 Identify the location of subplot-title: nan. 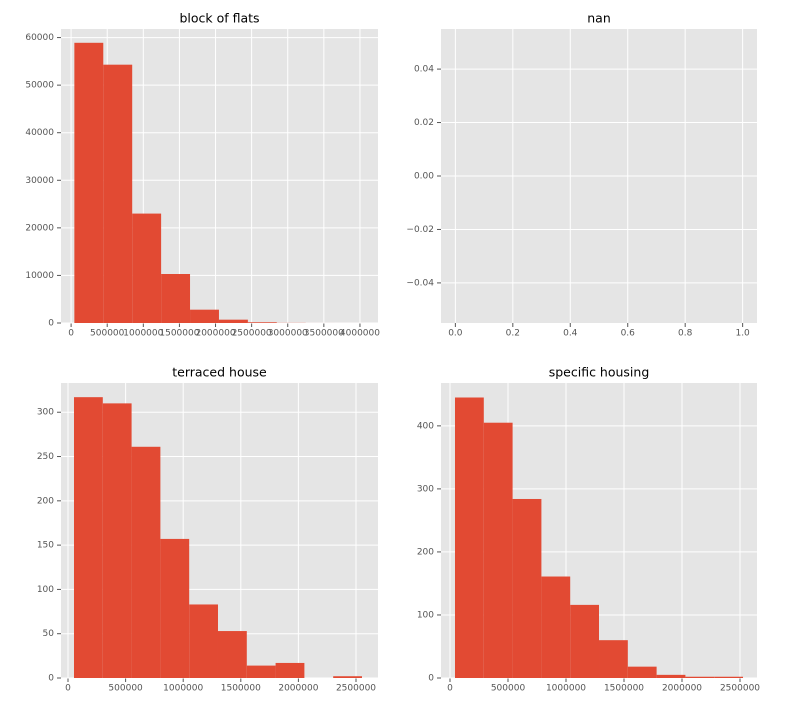
(599, 18).